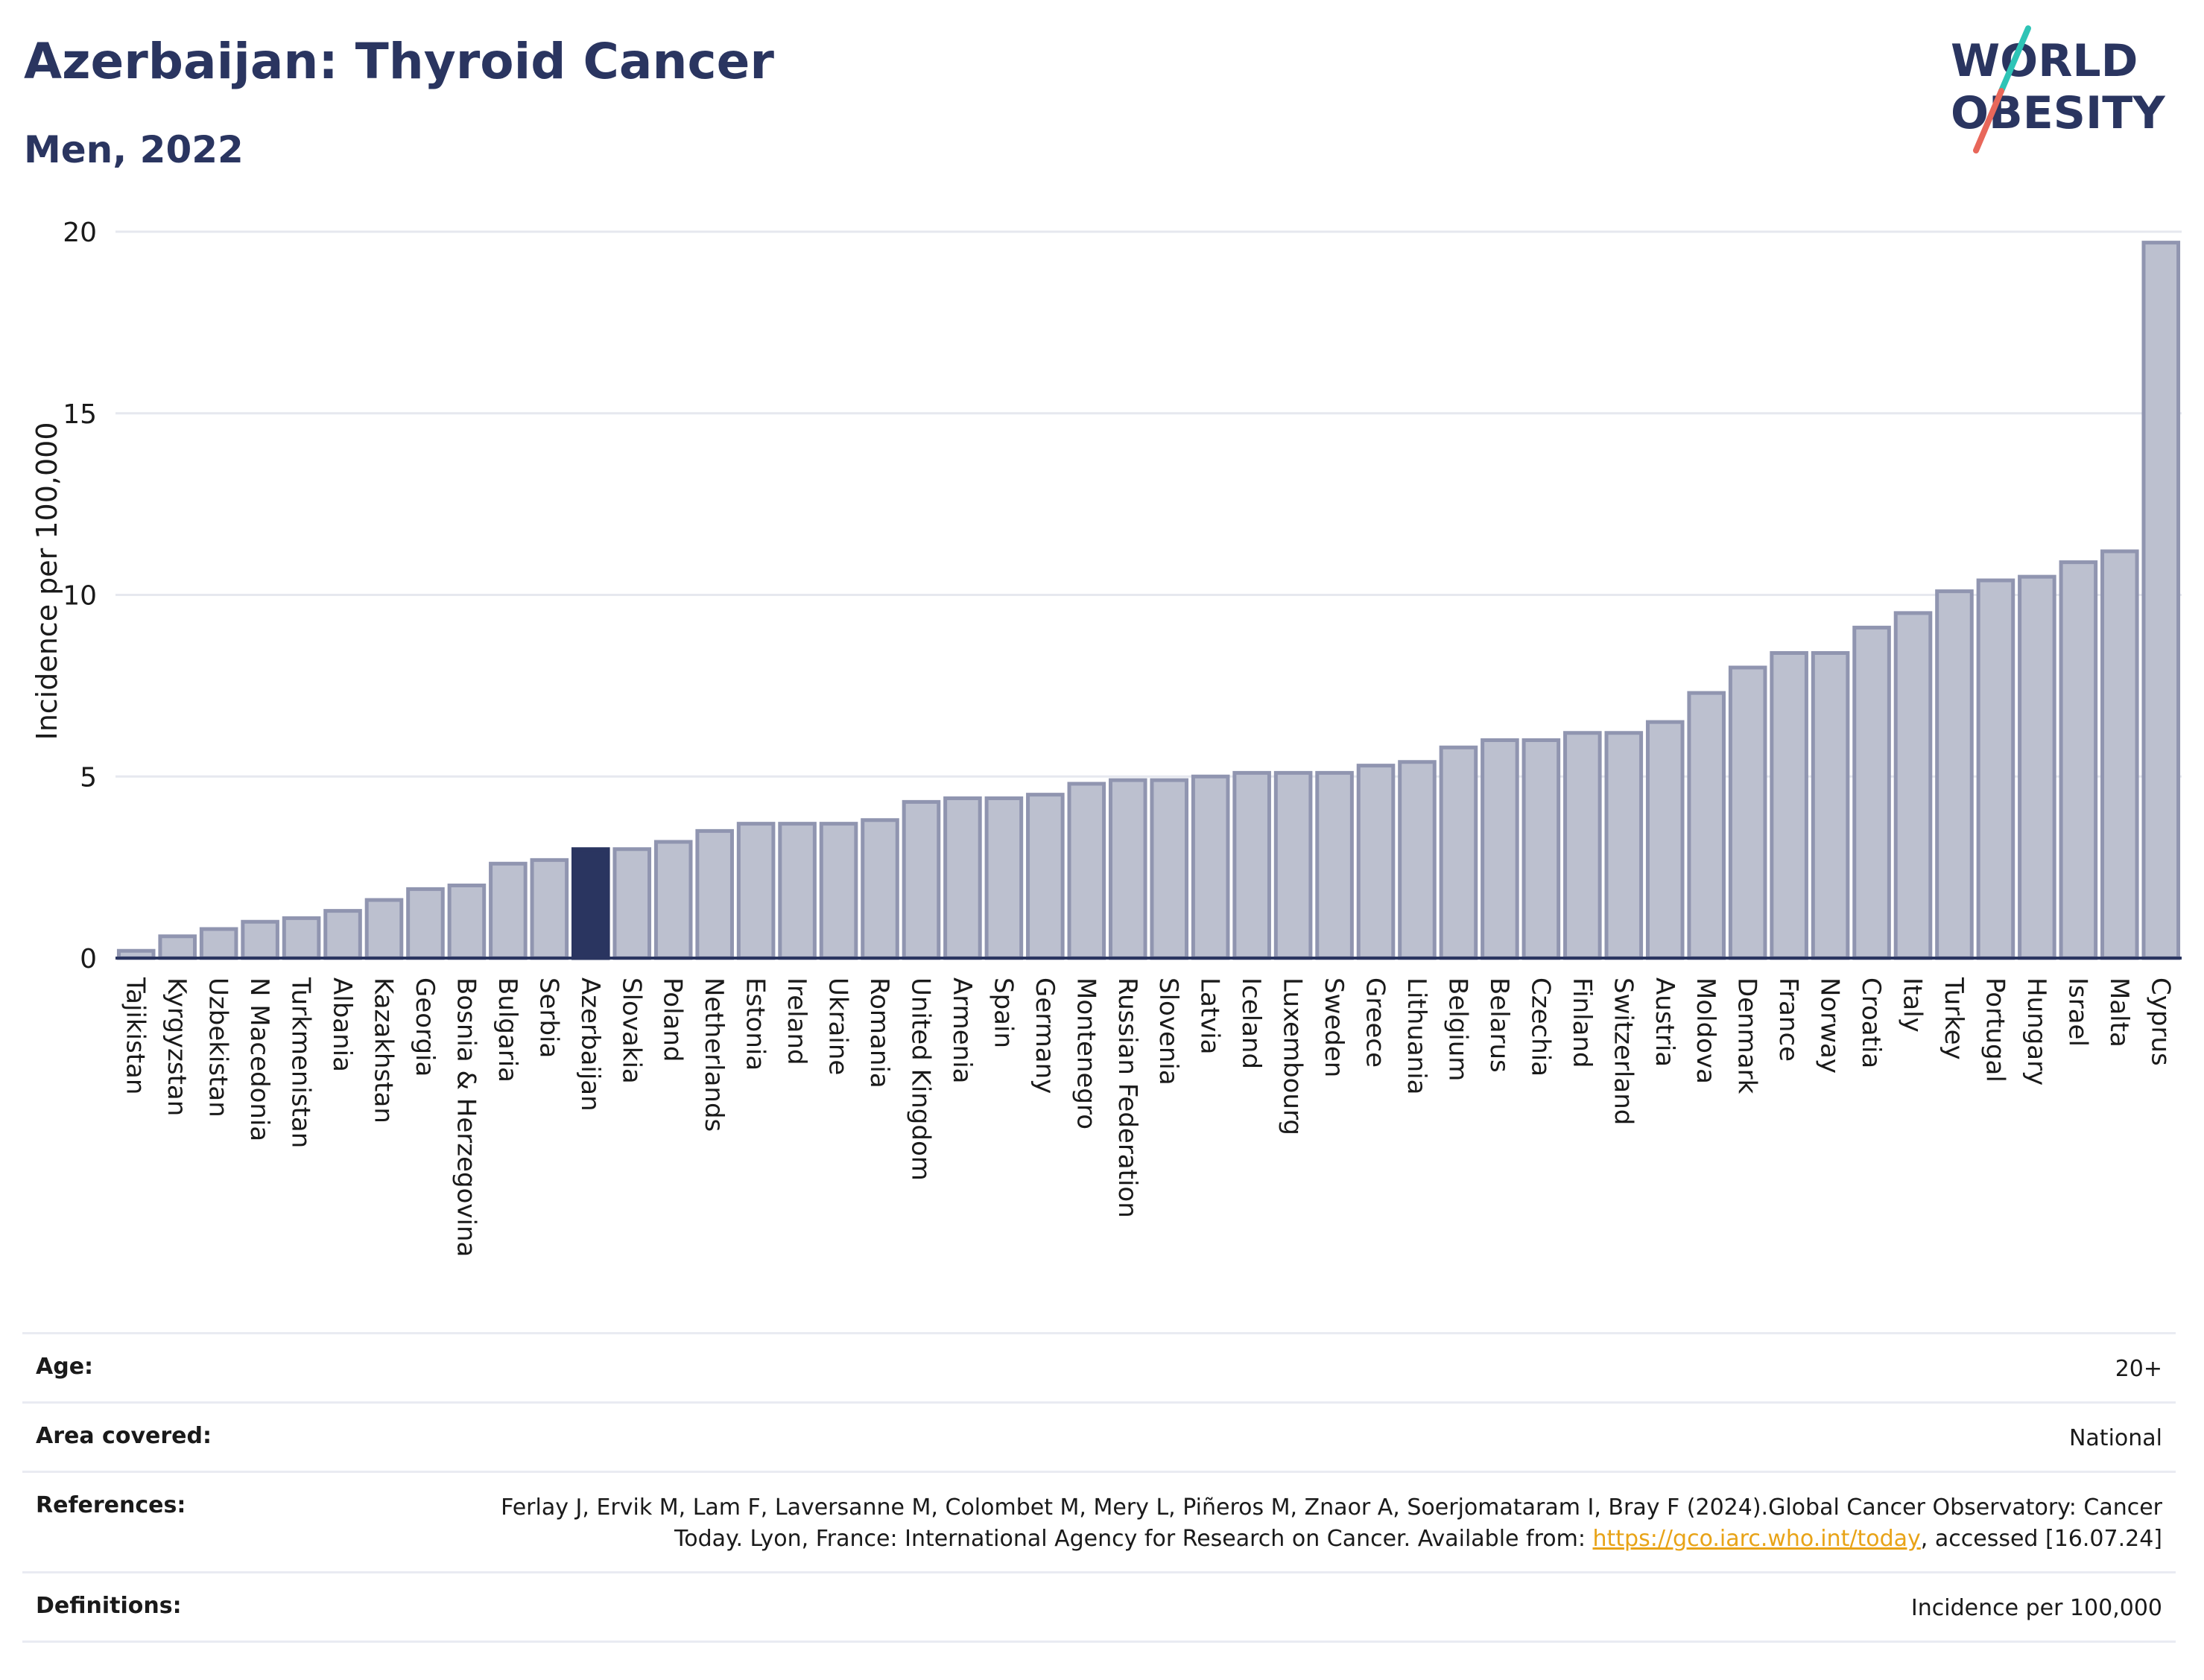 The image size is (2204, 1680). Describe the element at coordinates (1788, 1019) in the screenshot. I see `x-tick-label: France` at that location.